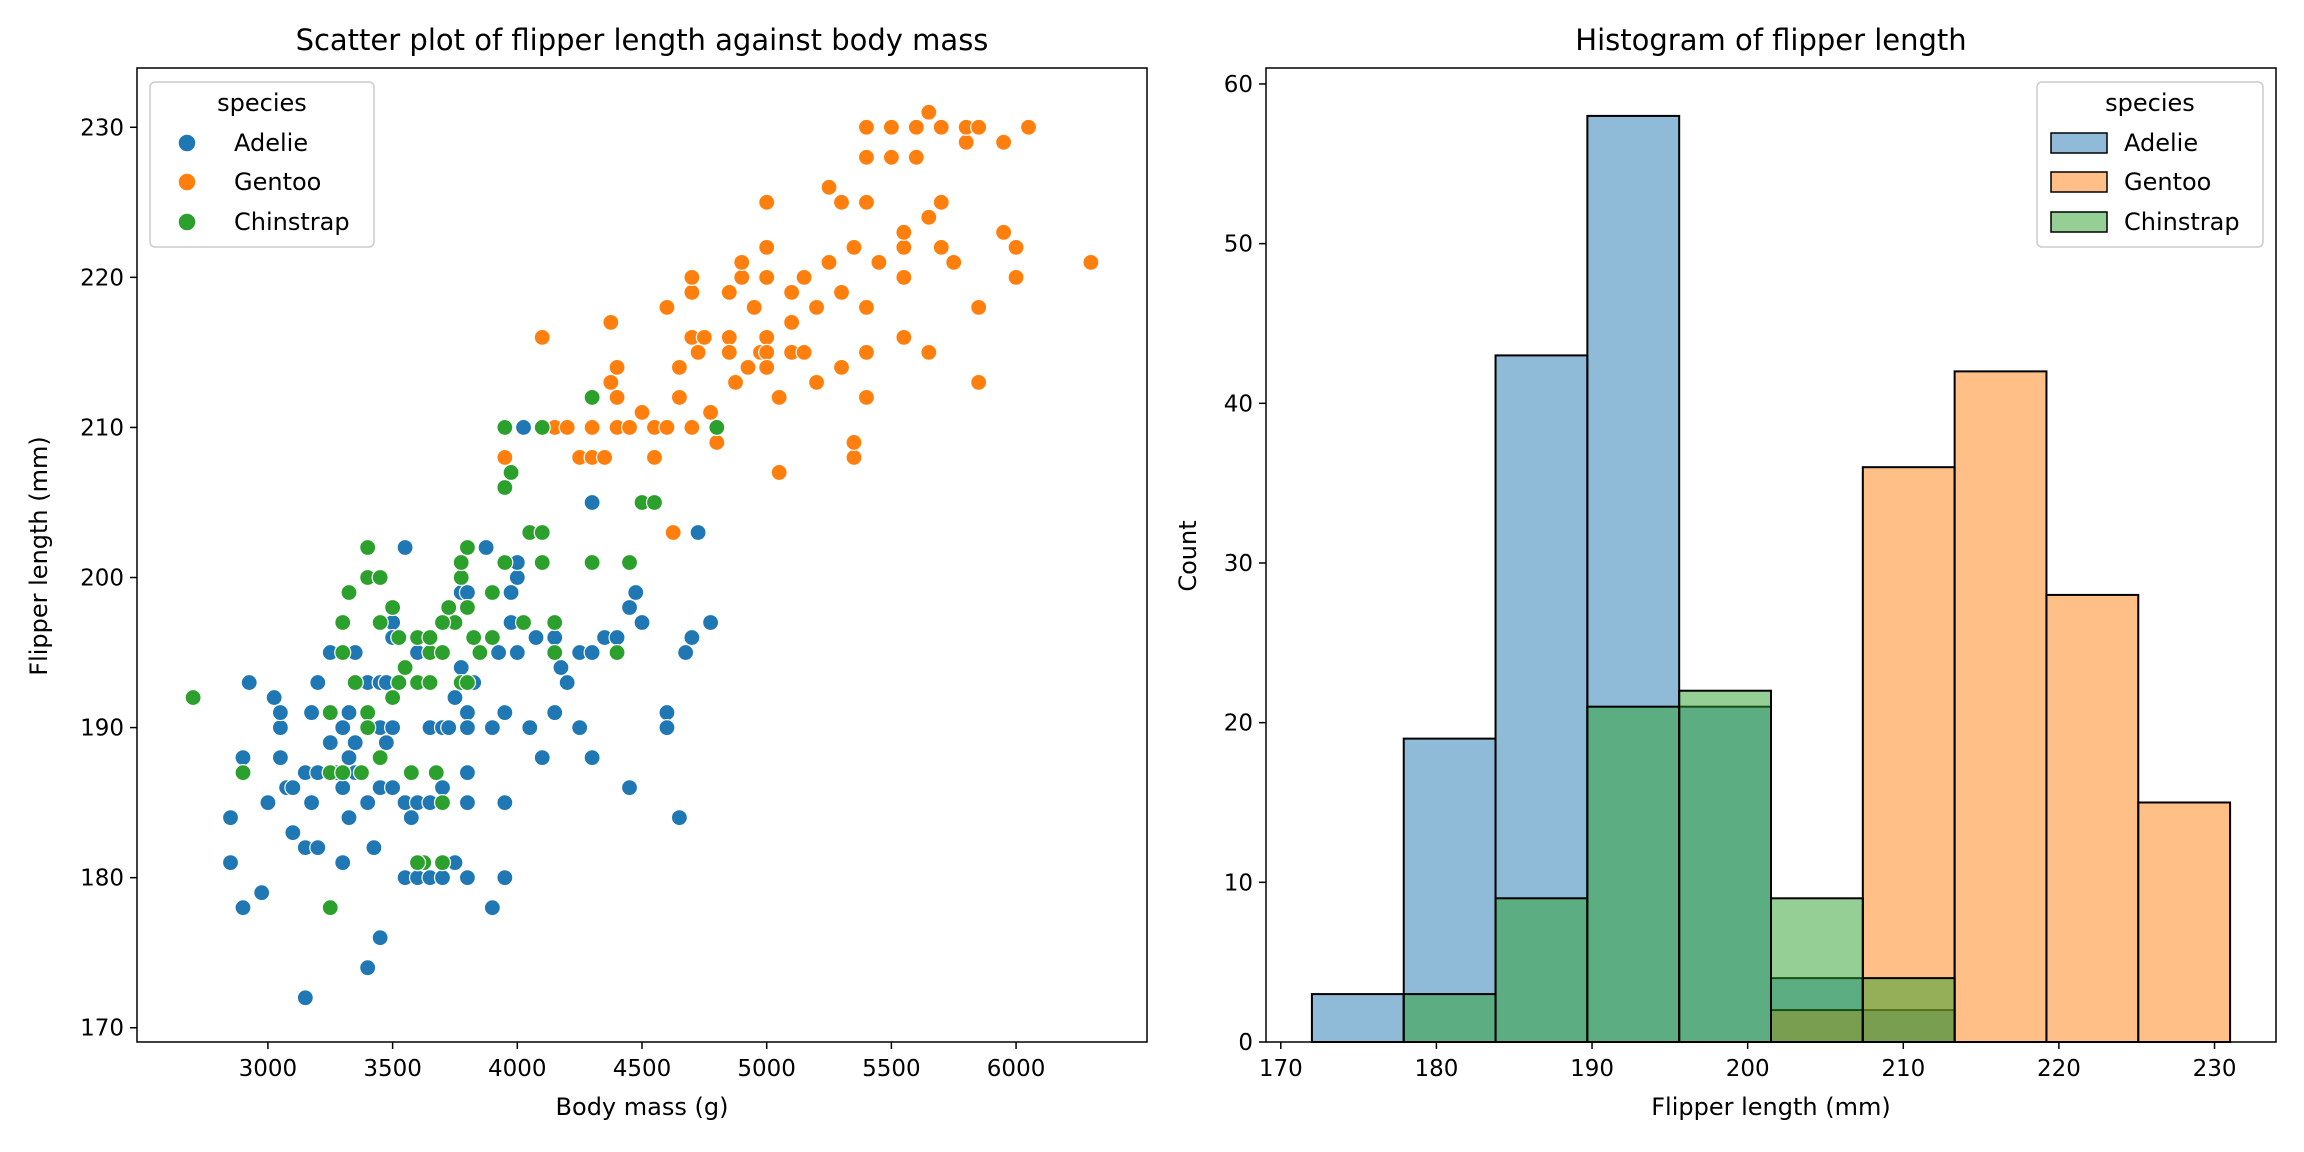 The width and height of the screenshot is (2304, 1152). What do you see at coordinates (891, 1069) in the screenshot?
I see `scatter-x-tick-label: 5500` at bounding box center [891, 1069].